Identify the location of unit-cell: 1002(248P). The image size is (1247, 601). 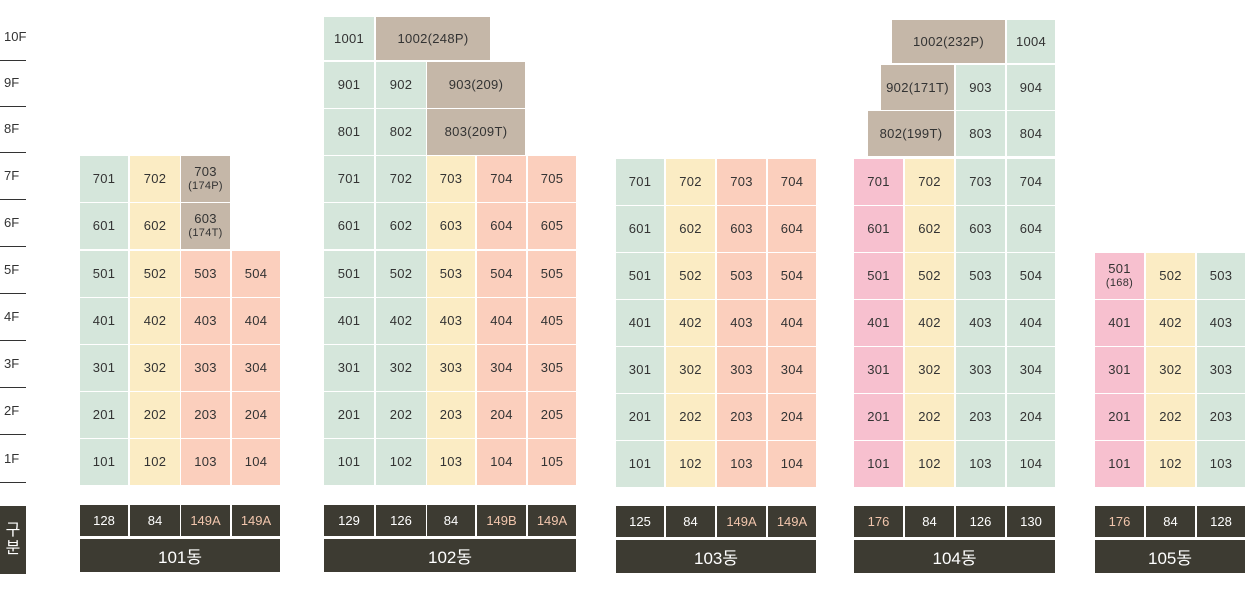
(433, 38).